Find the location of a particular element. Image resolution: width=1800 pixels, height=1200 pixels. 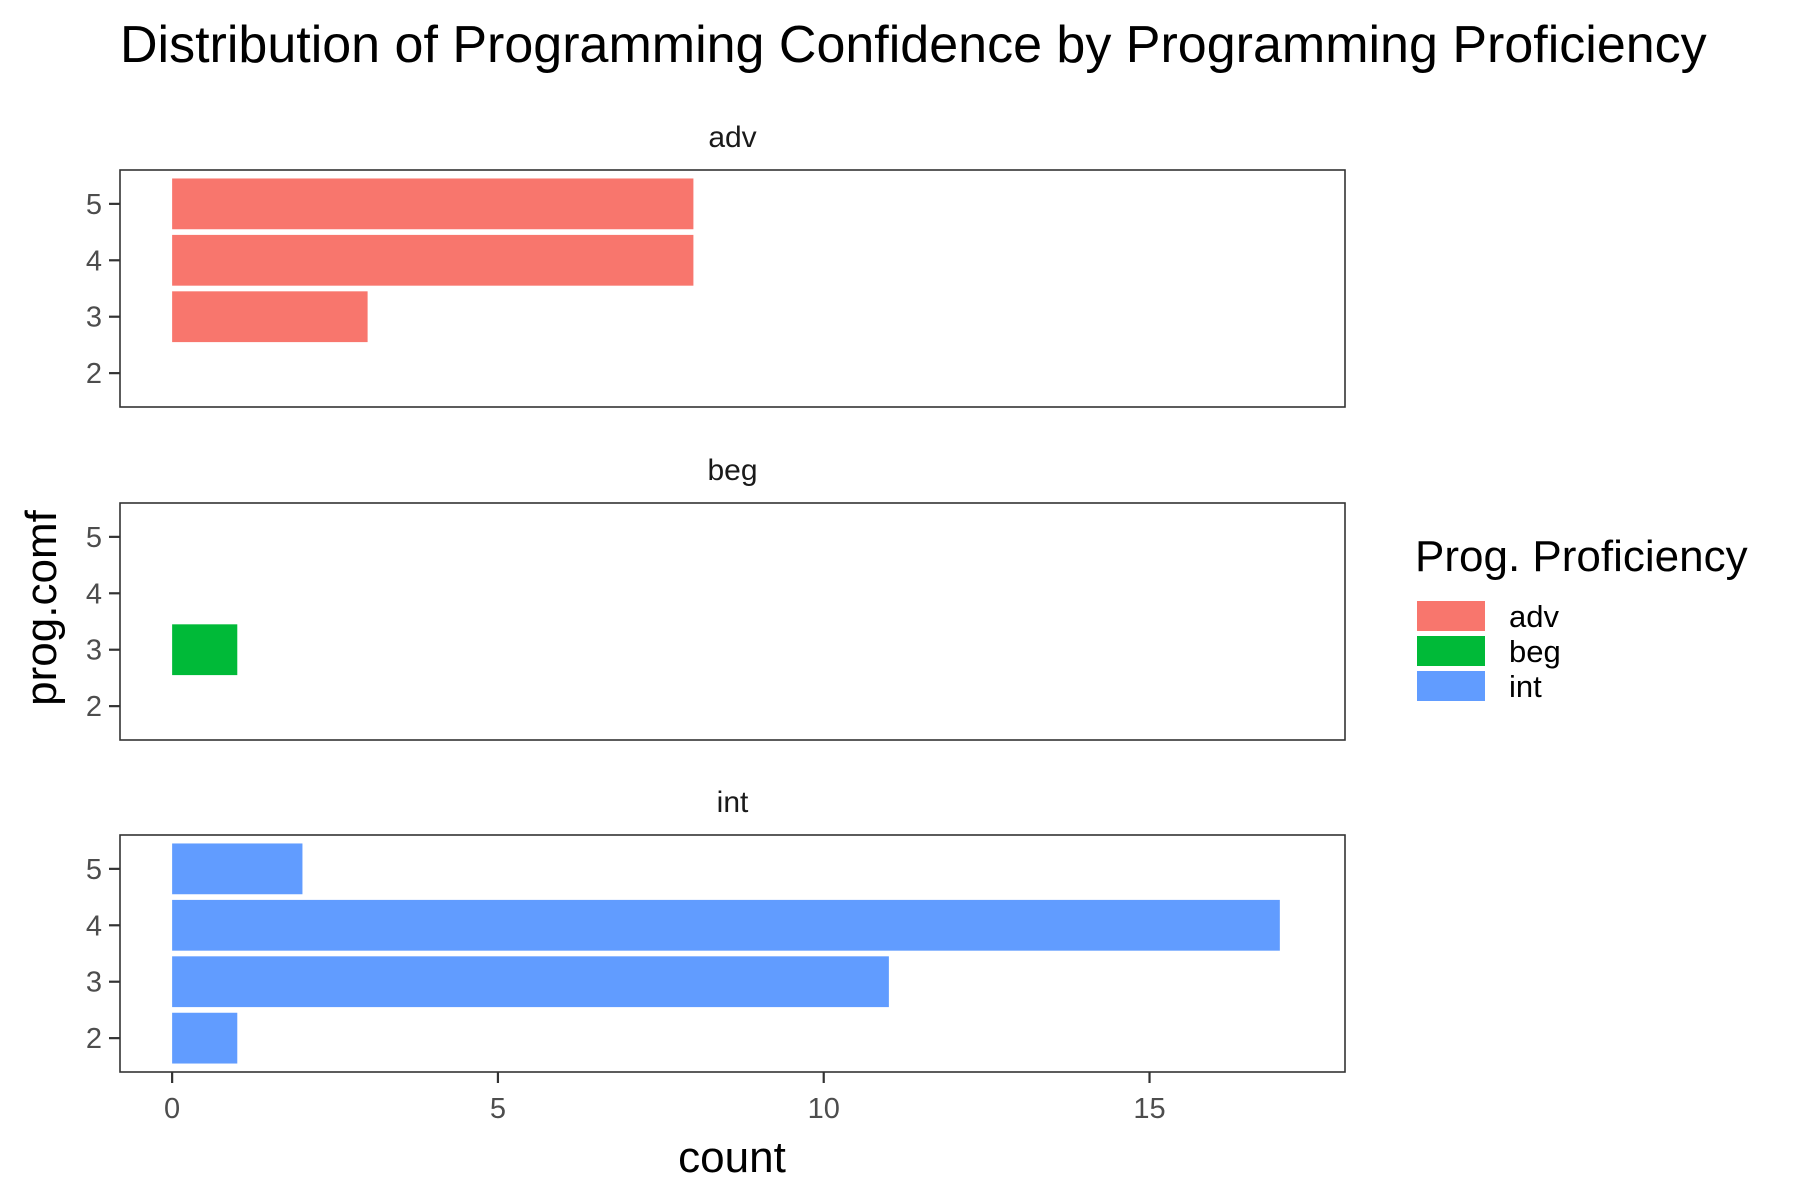

legend-key-int is located at coordinates (1451, 686).